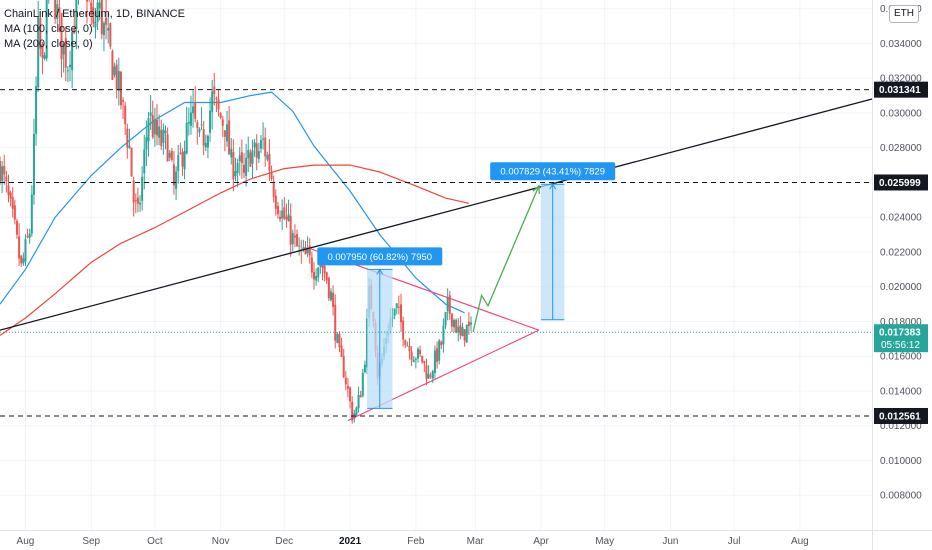 The height and width of the screenshot is (550, 932). Describe the element at coordinates (221, 541) in the screenshot. I see `x-tick-label: Nov` at that location.